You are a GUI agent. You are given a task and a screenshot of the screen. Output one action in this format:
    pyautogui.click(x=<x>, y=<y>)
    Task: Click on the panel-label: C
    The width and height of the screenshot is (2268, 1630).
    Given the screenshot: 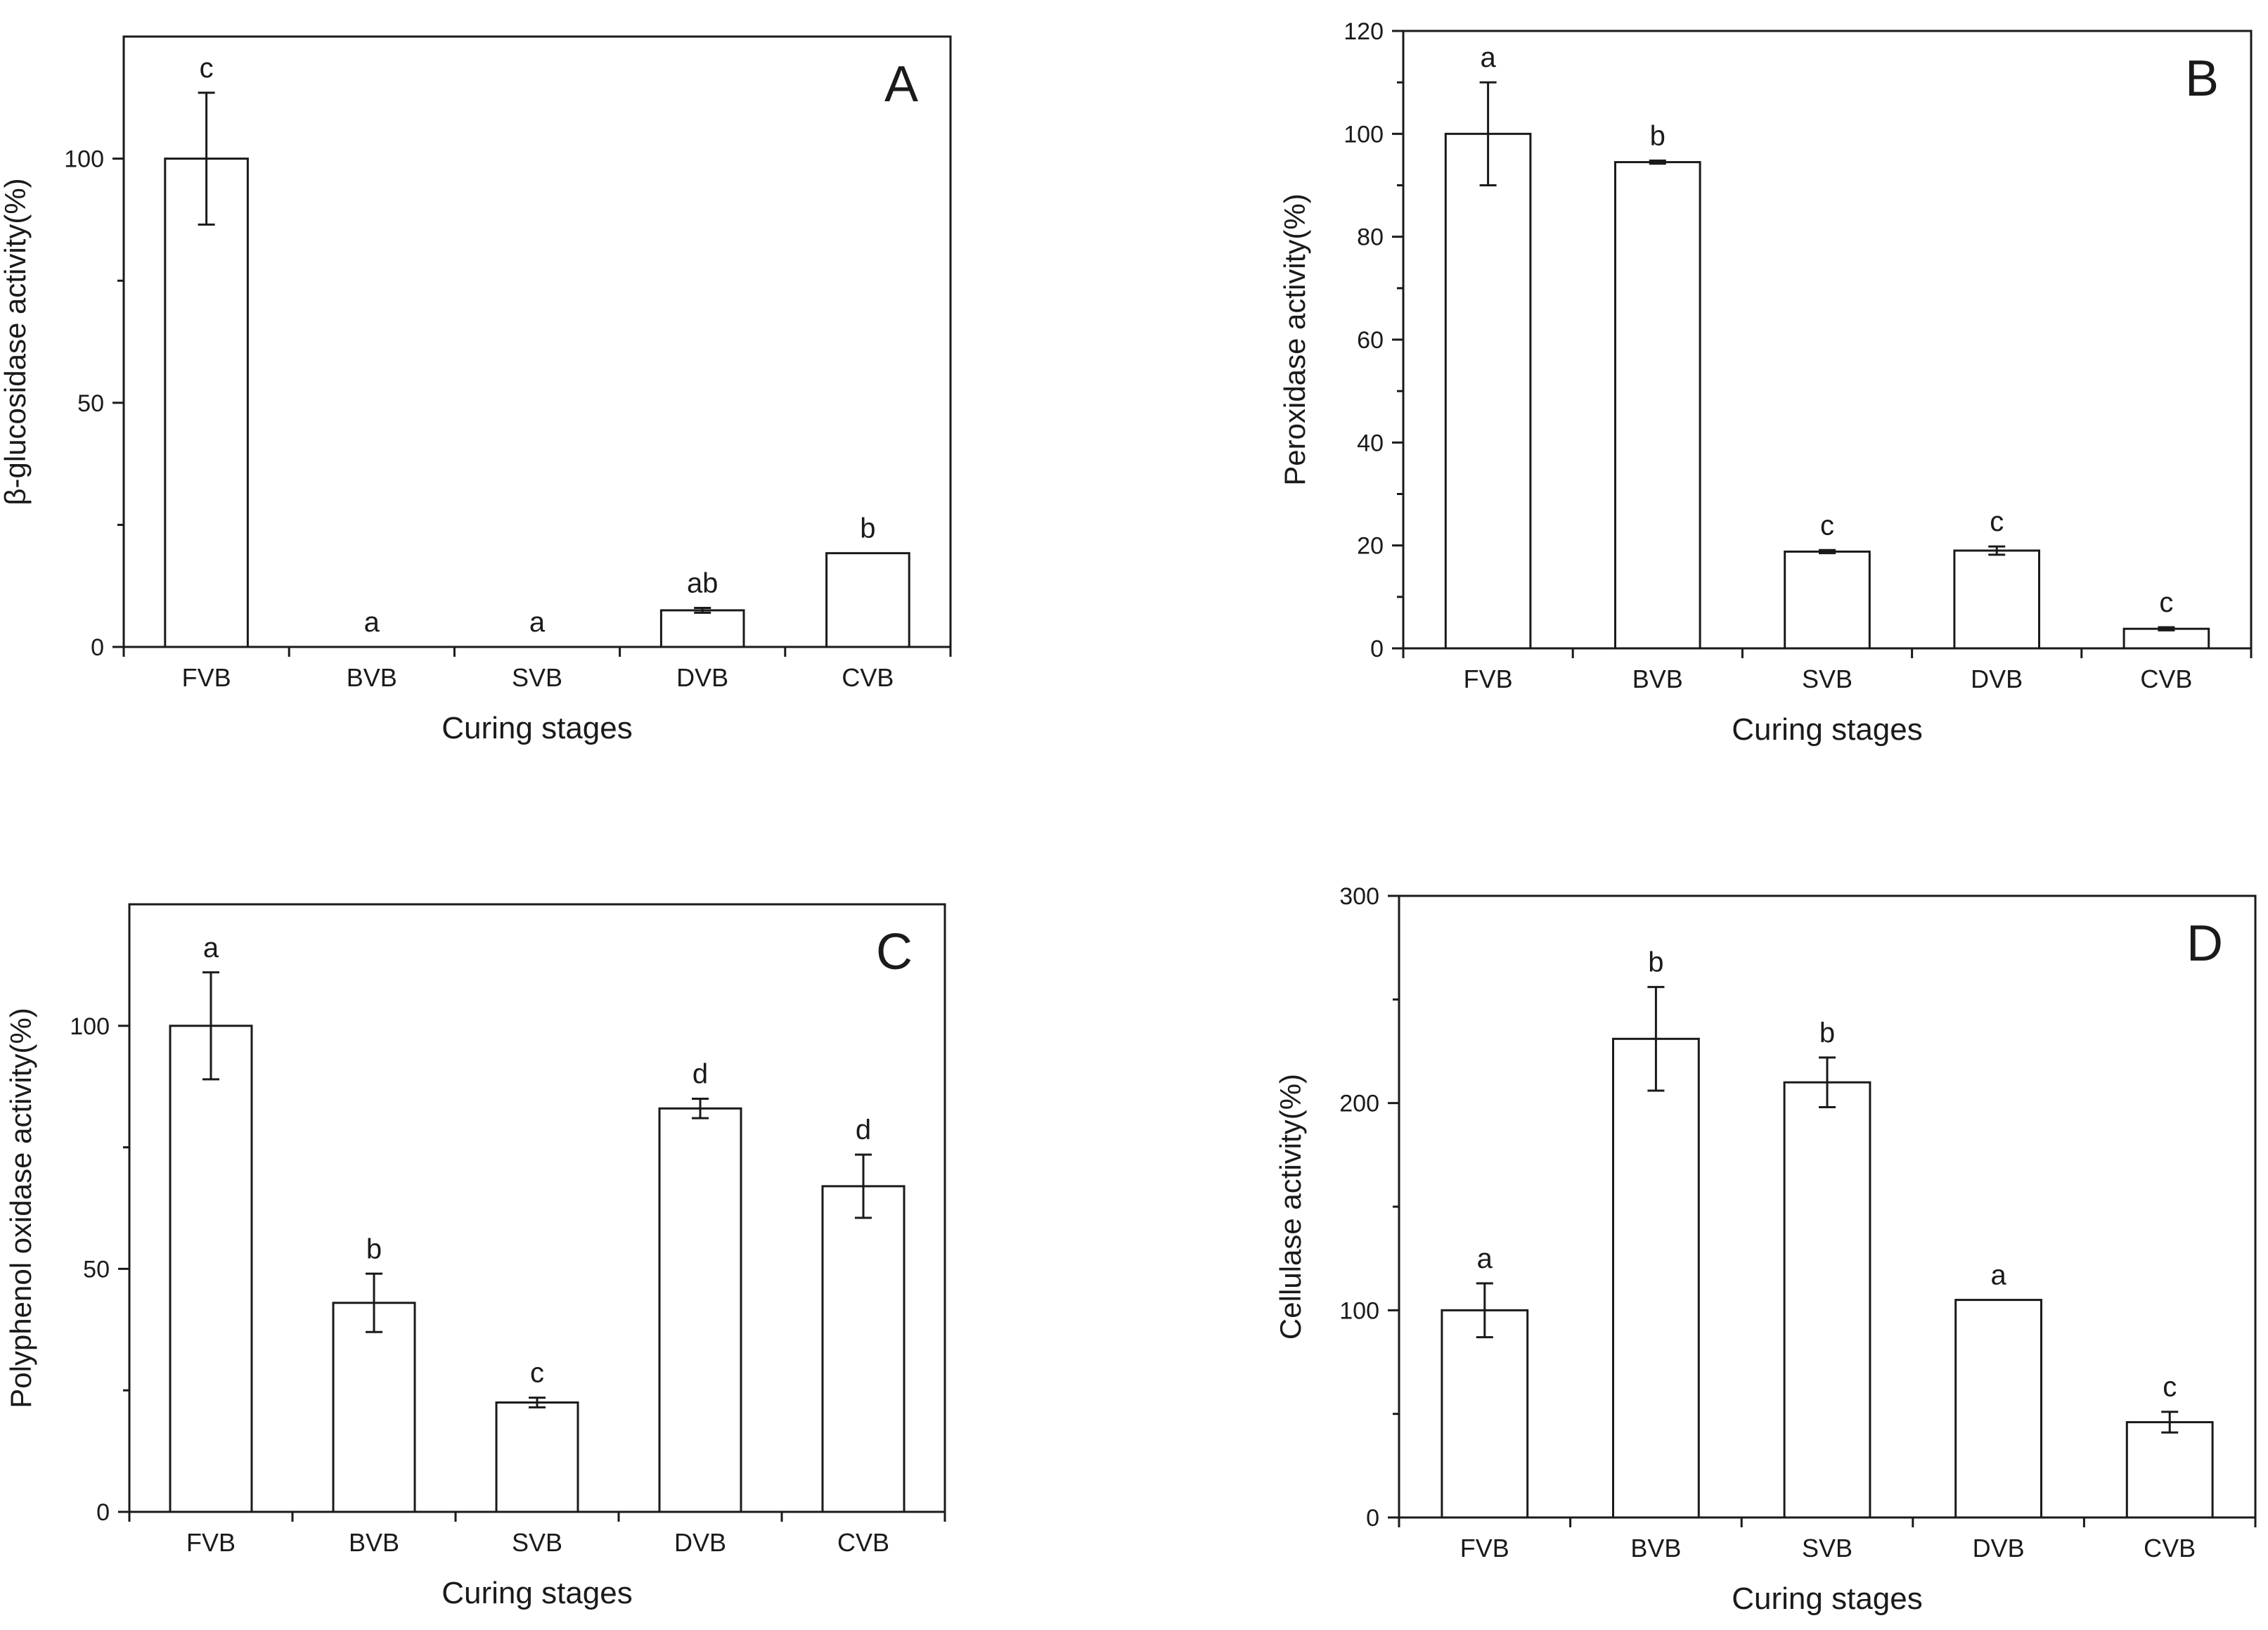 What is the action you would take?
    pyautogui.click(x=894, y=952)
    